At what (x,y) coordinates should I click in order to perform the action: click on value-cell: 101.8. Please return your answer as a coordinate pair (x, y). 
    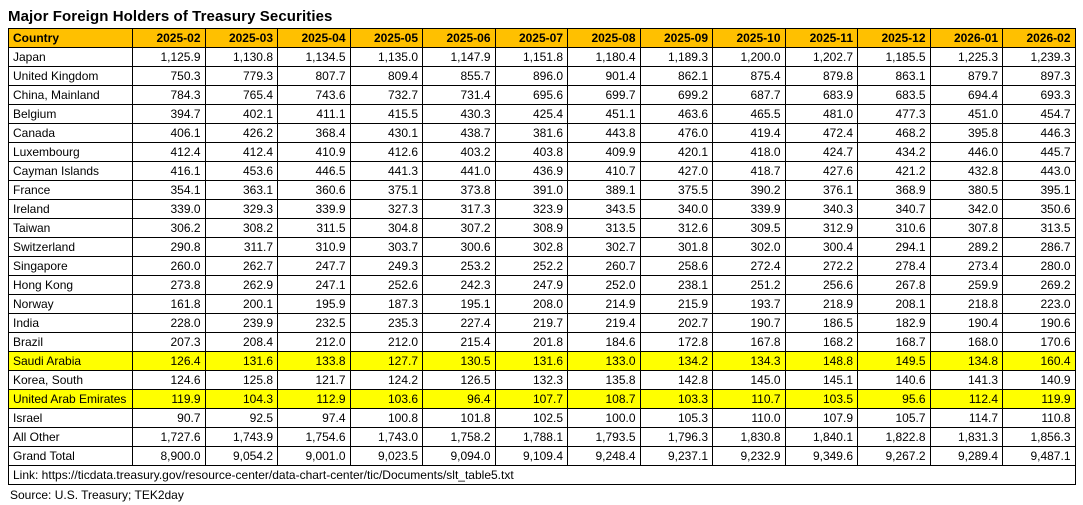
    Looking at the image, I should click on (459, 418).